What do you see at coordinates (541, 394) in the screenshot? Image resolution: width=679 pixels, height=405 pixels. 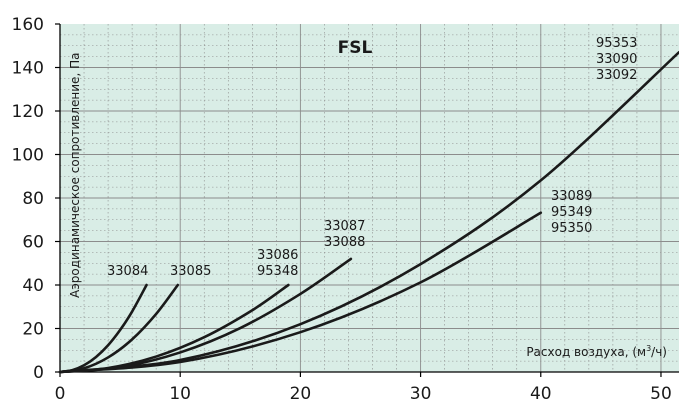 I see `x-tick-label: 40` at bounding box center [541, 394].